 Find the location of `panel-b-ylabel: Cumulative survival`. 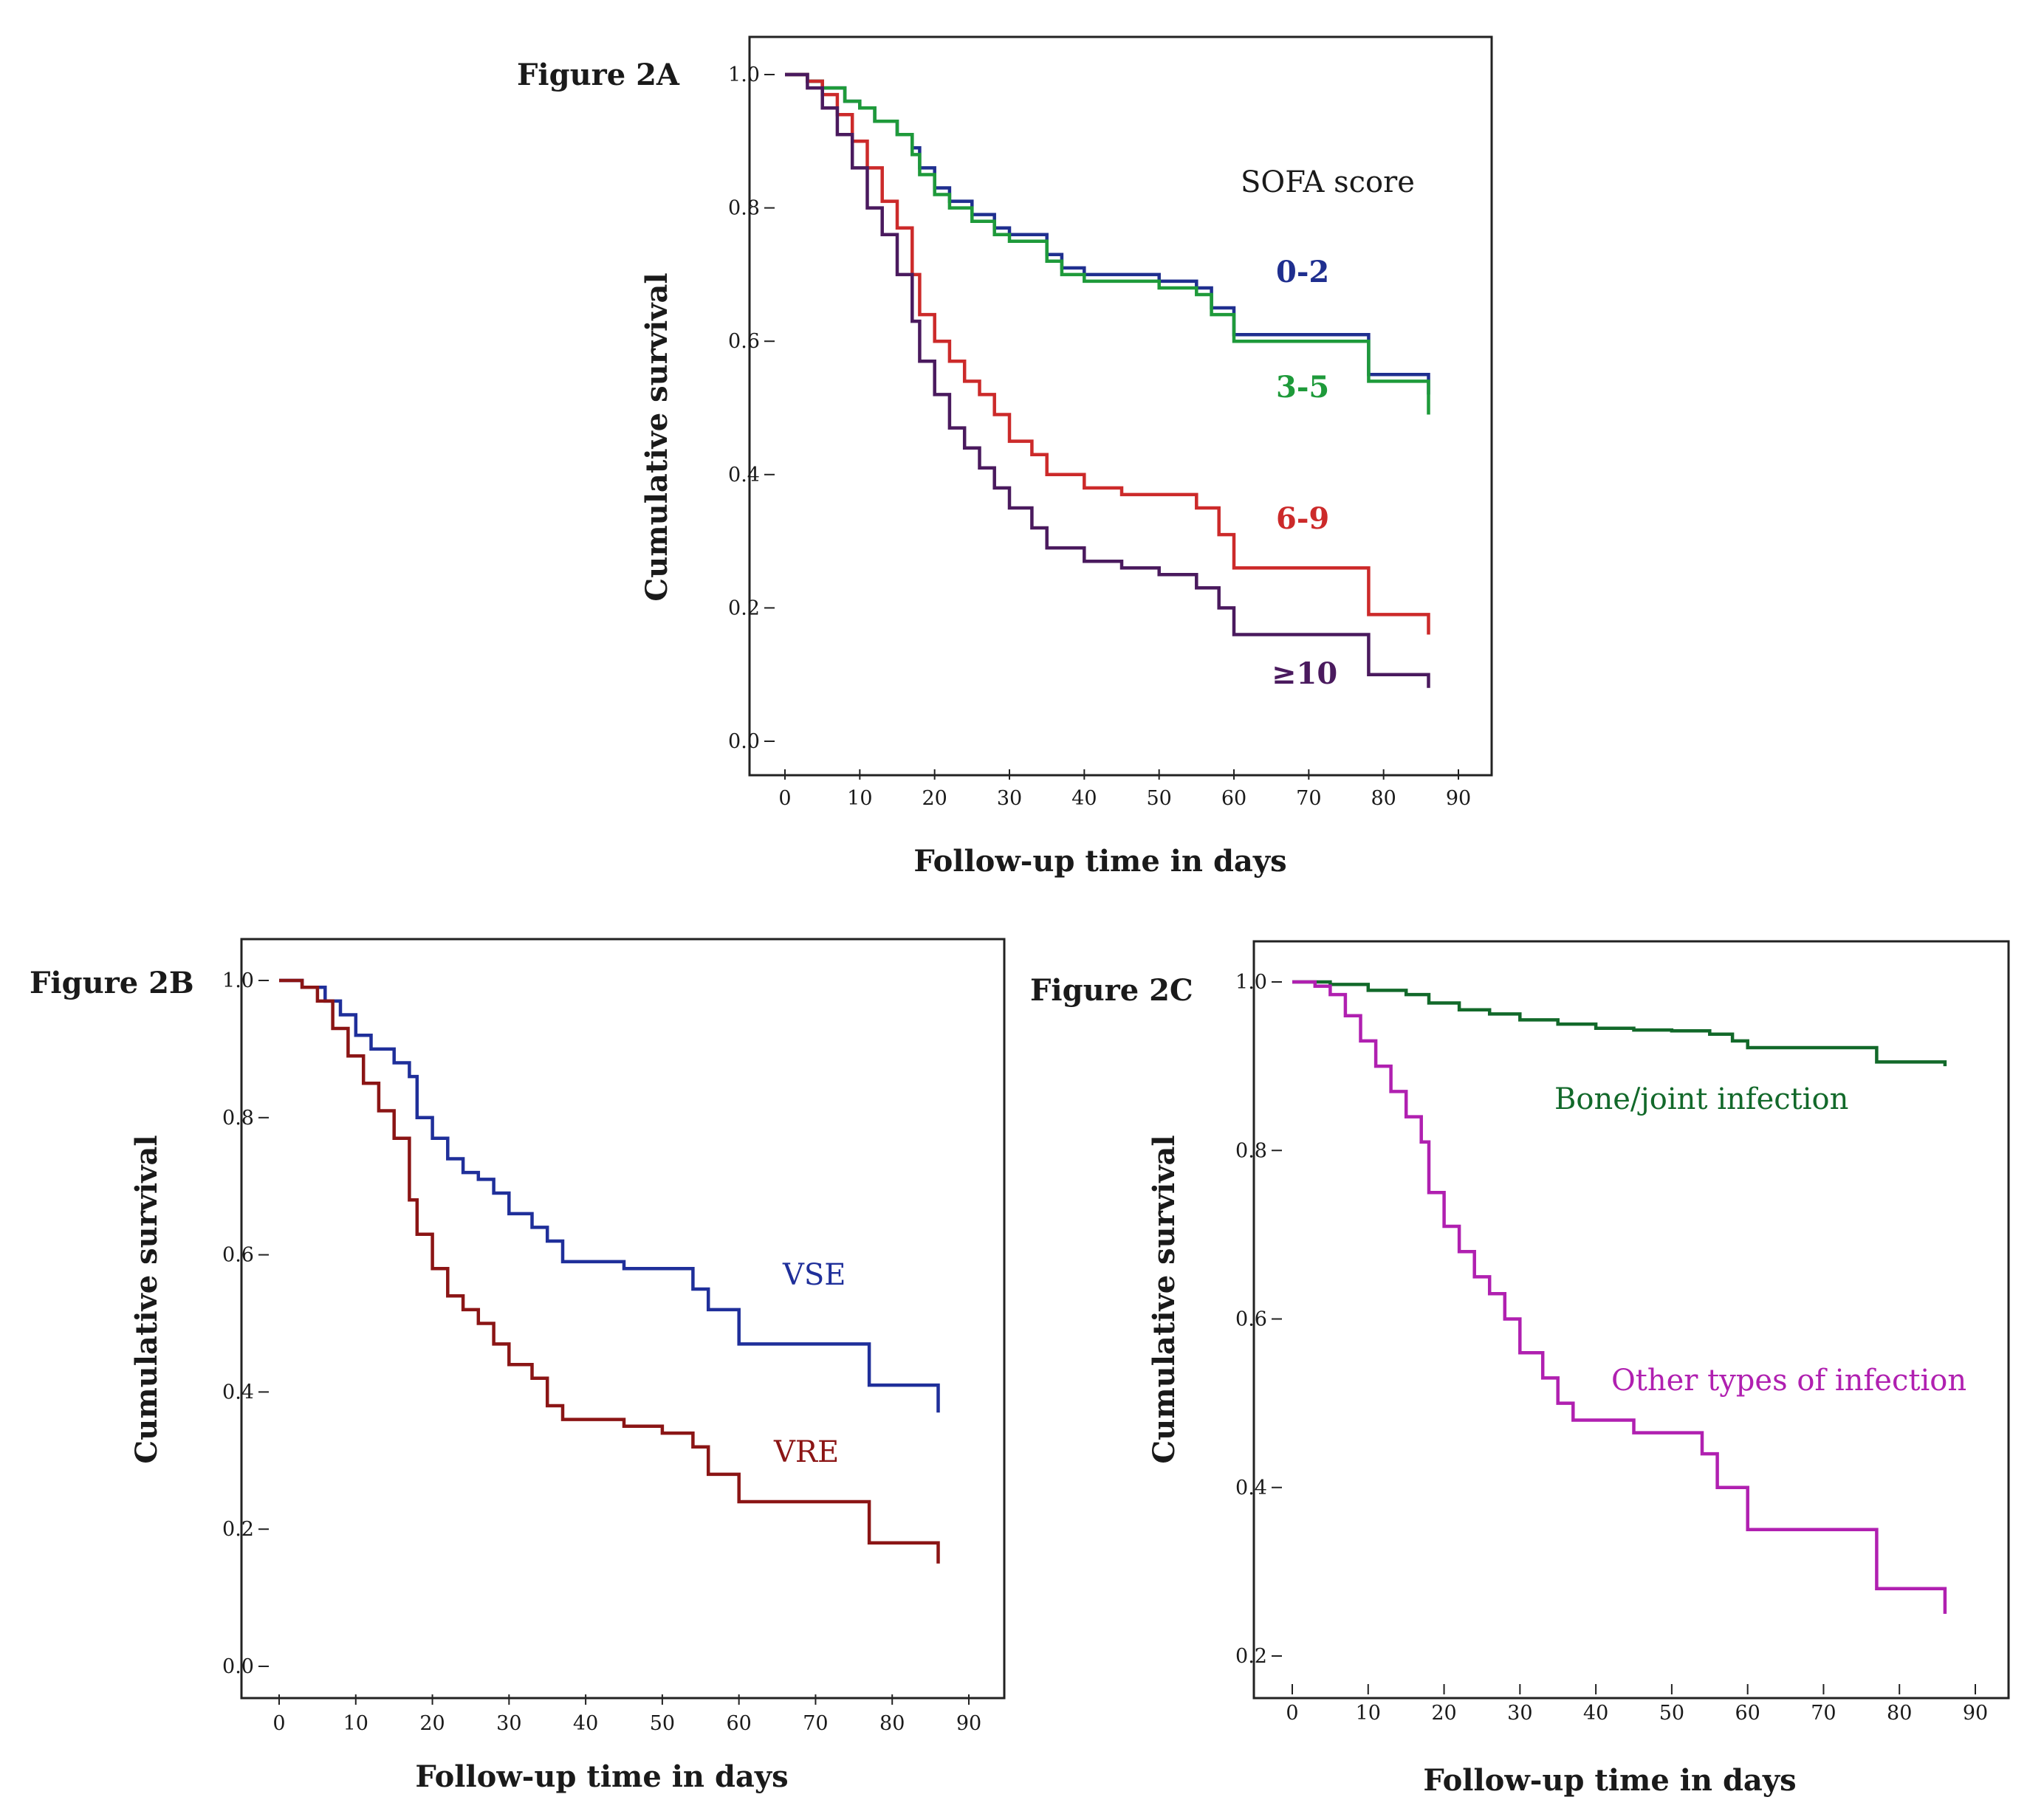

panel-b-ylabel: Cumulative survival is located at coordinates (146, 1299).